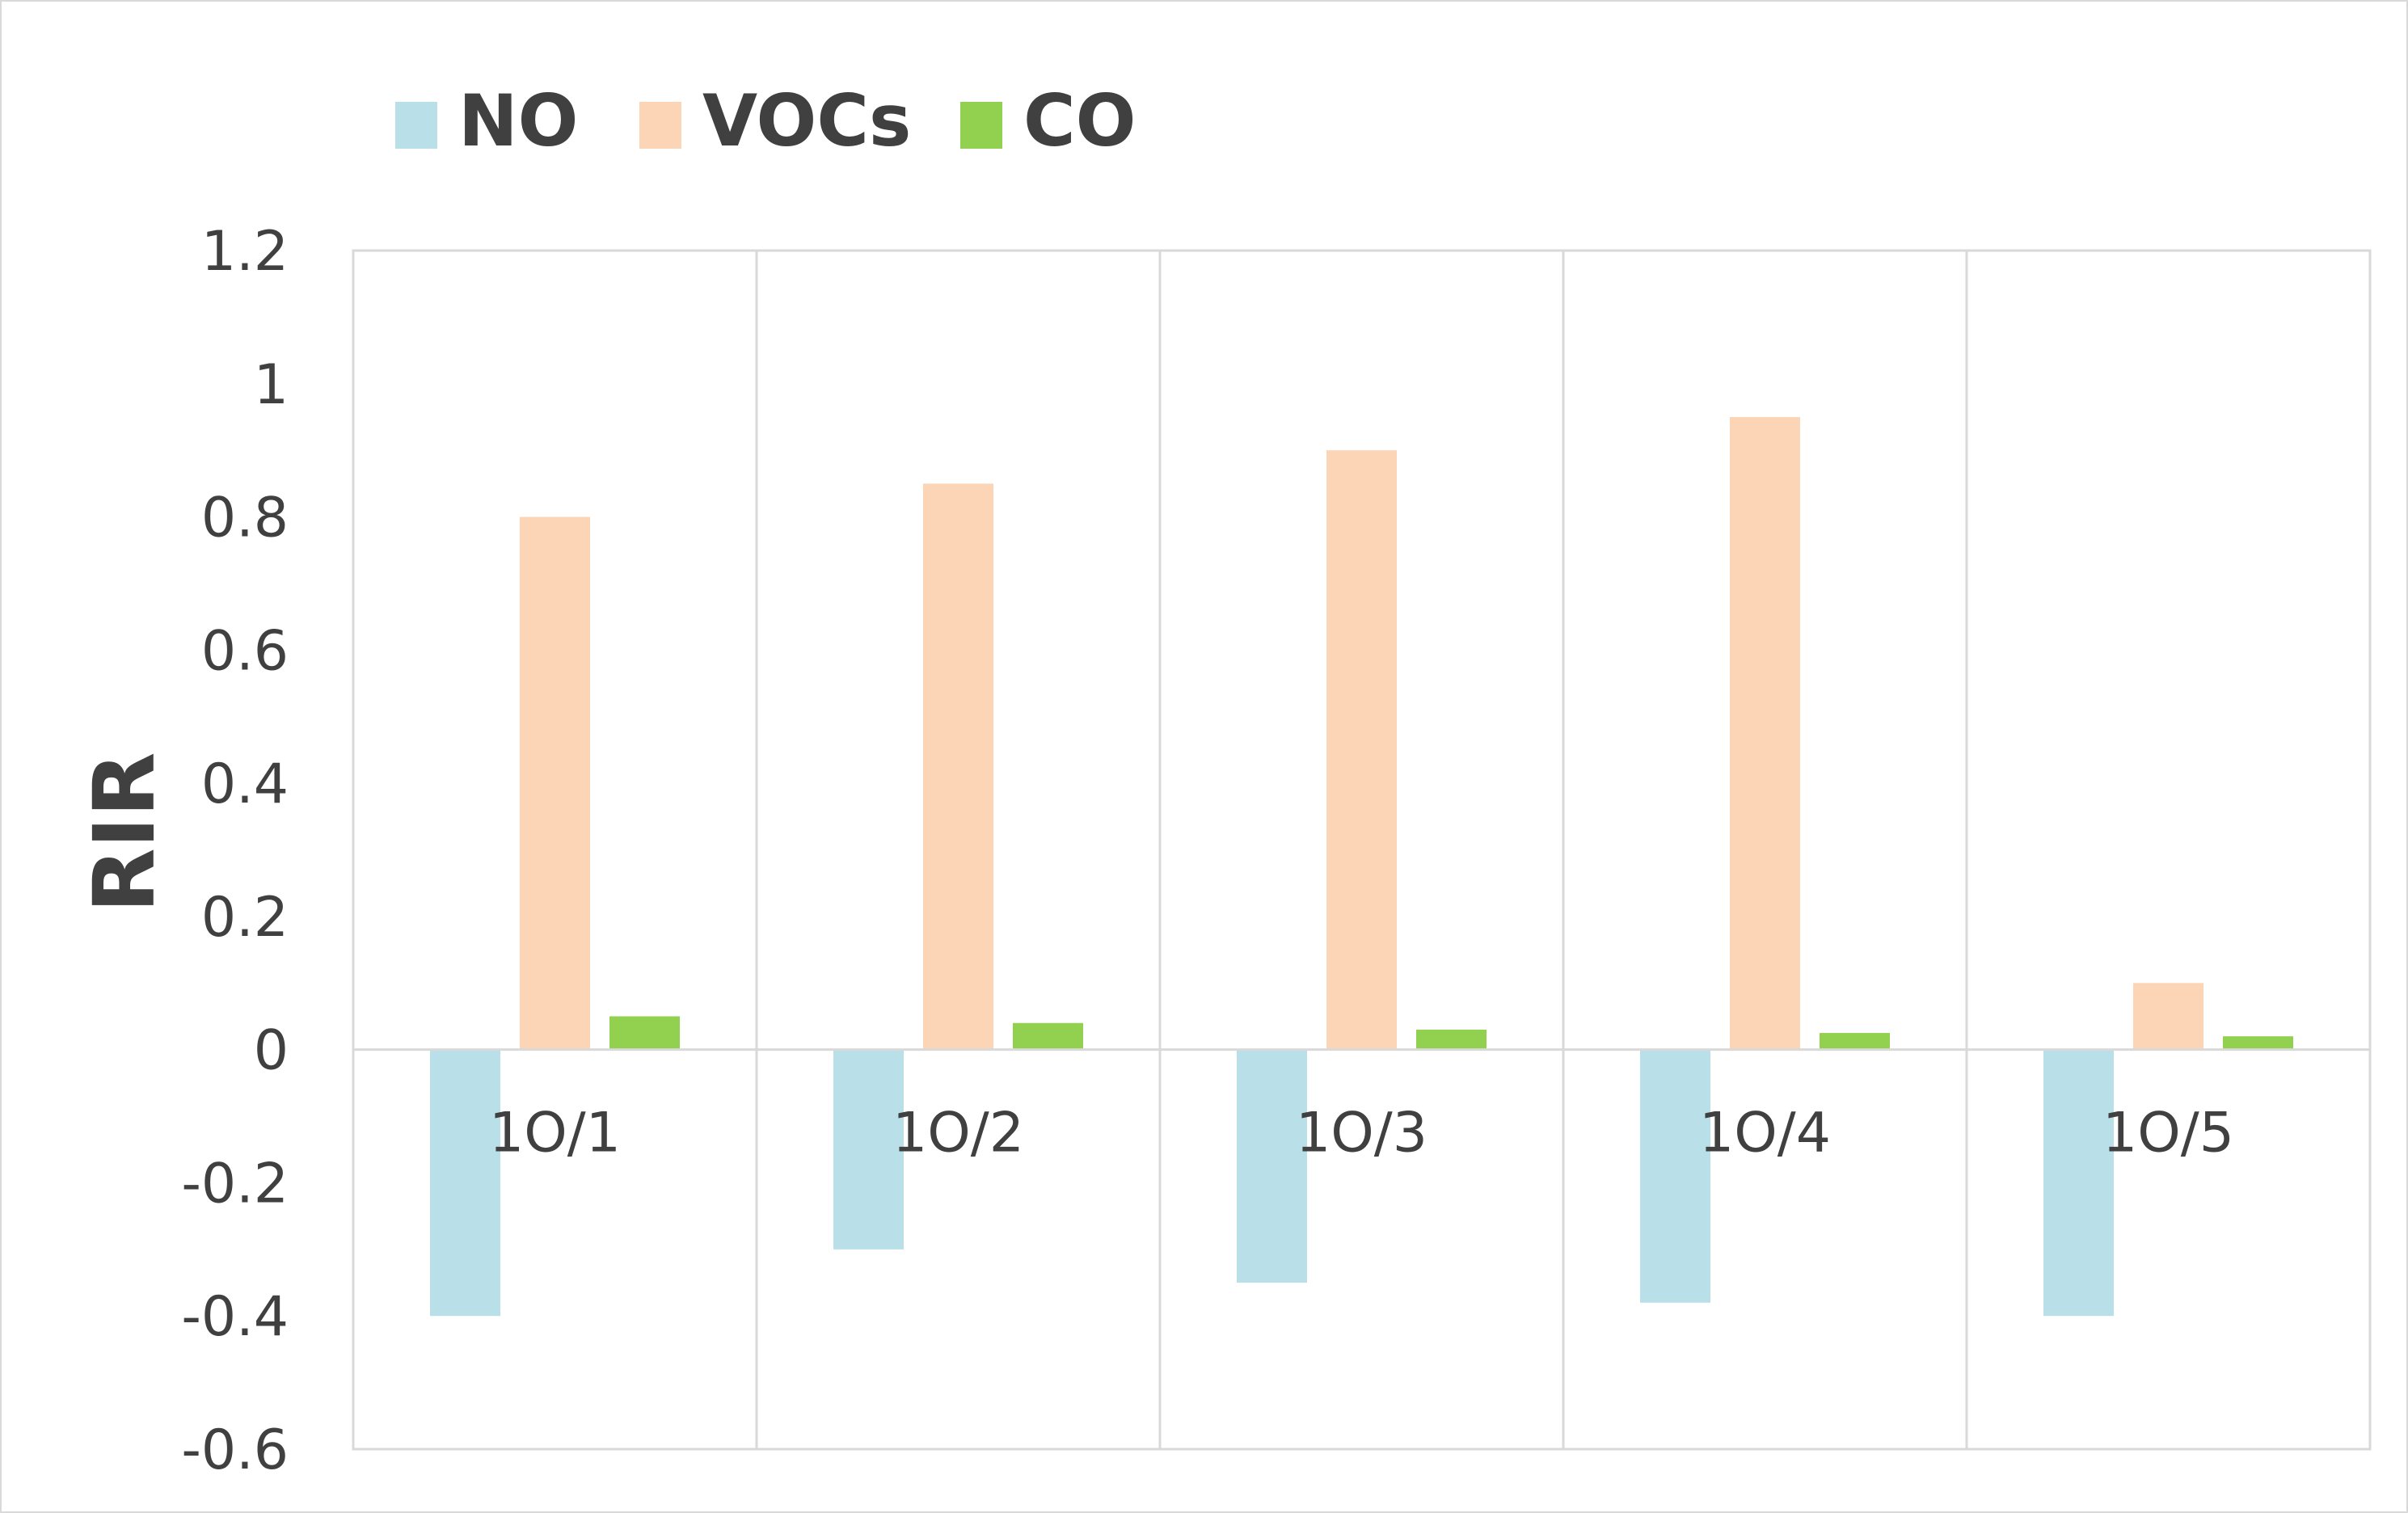  Describe the element at coordinates (806, 120) in the screenshot. I see `legend-label-vocs: VOCs` at that location.